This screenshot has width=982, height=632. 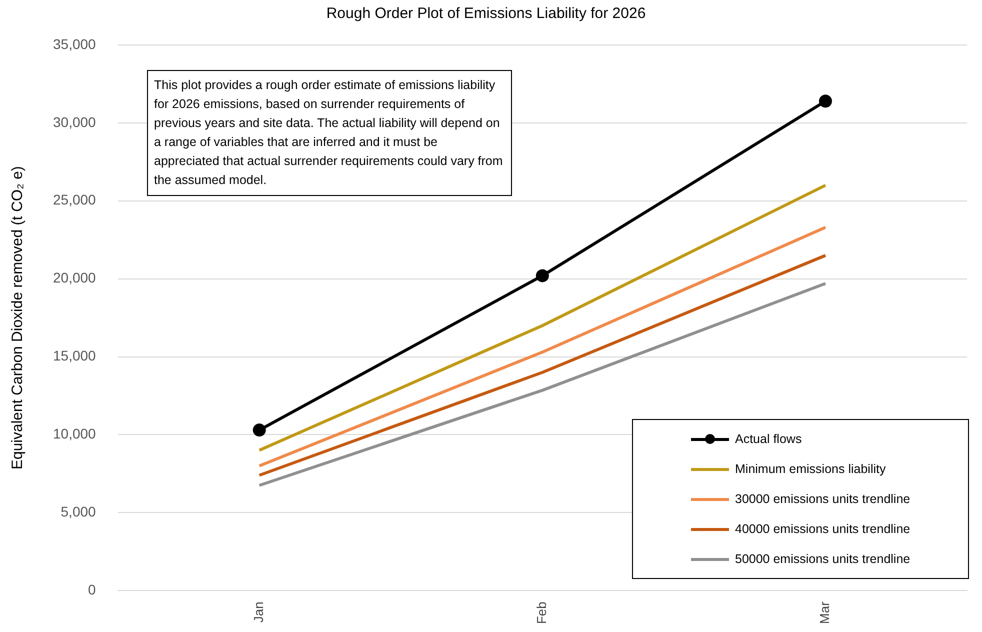 I want to click on x-tick-label: Feb, so click(x=541, y=613).